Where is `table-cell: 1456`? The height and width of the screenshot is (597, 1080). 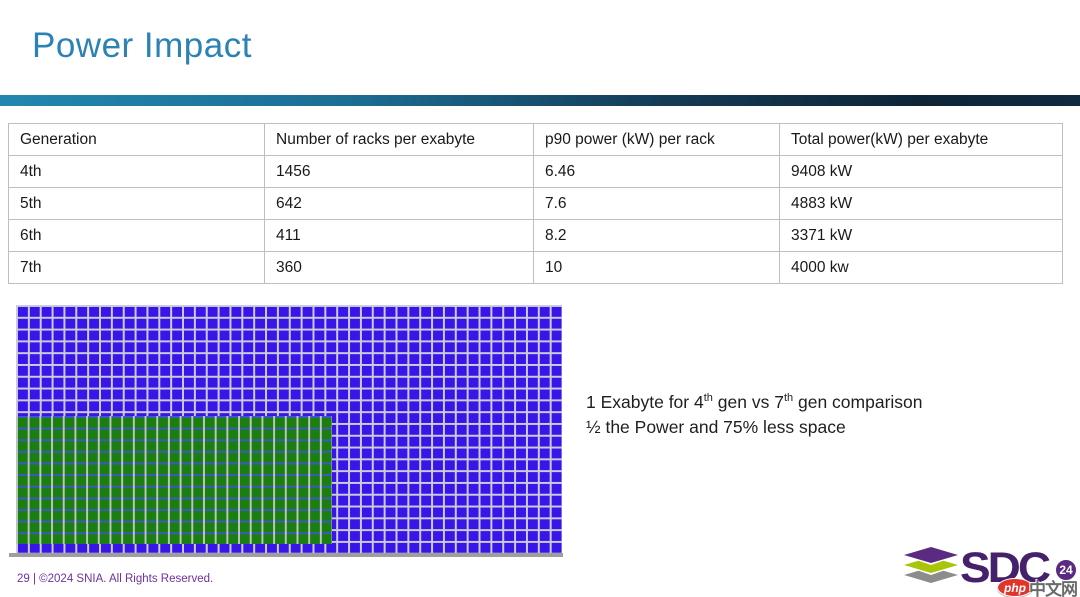
table-cell: 1456 is located at coordinates (399, 171).